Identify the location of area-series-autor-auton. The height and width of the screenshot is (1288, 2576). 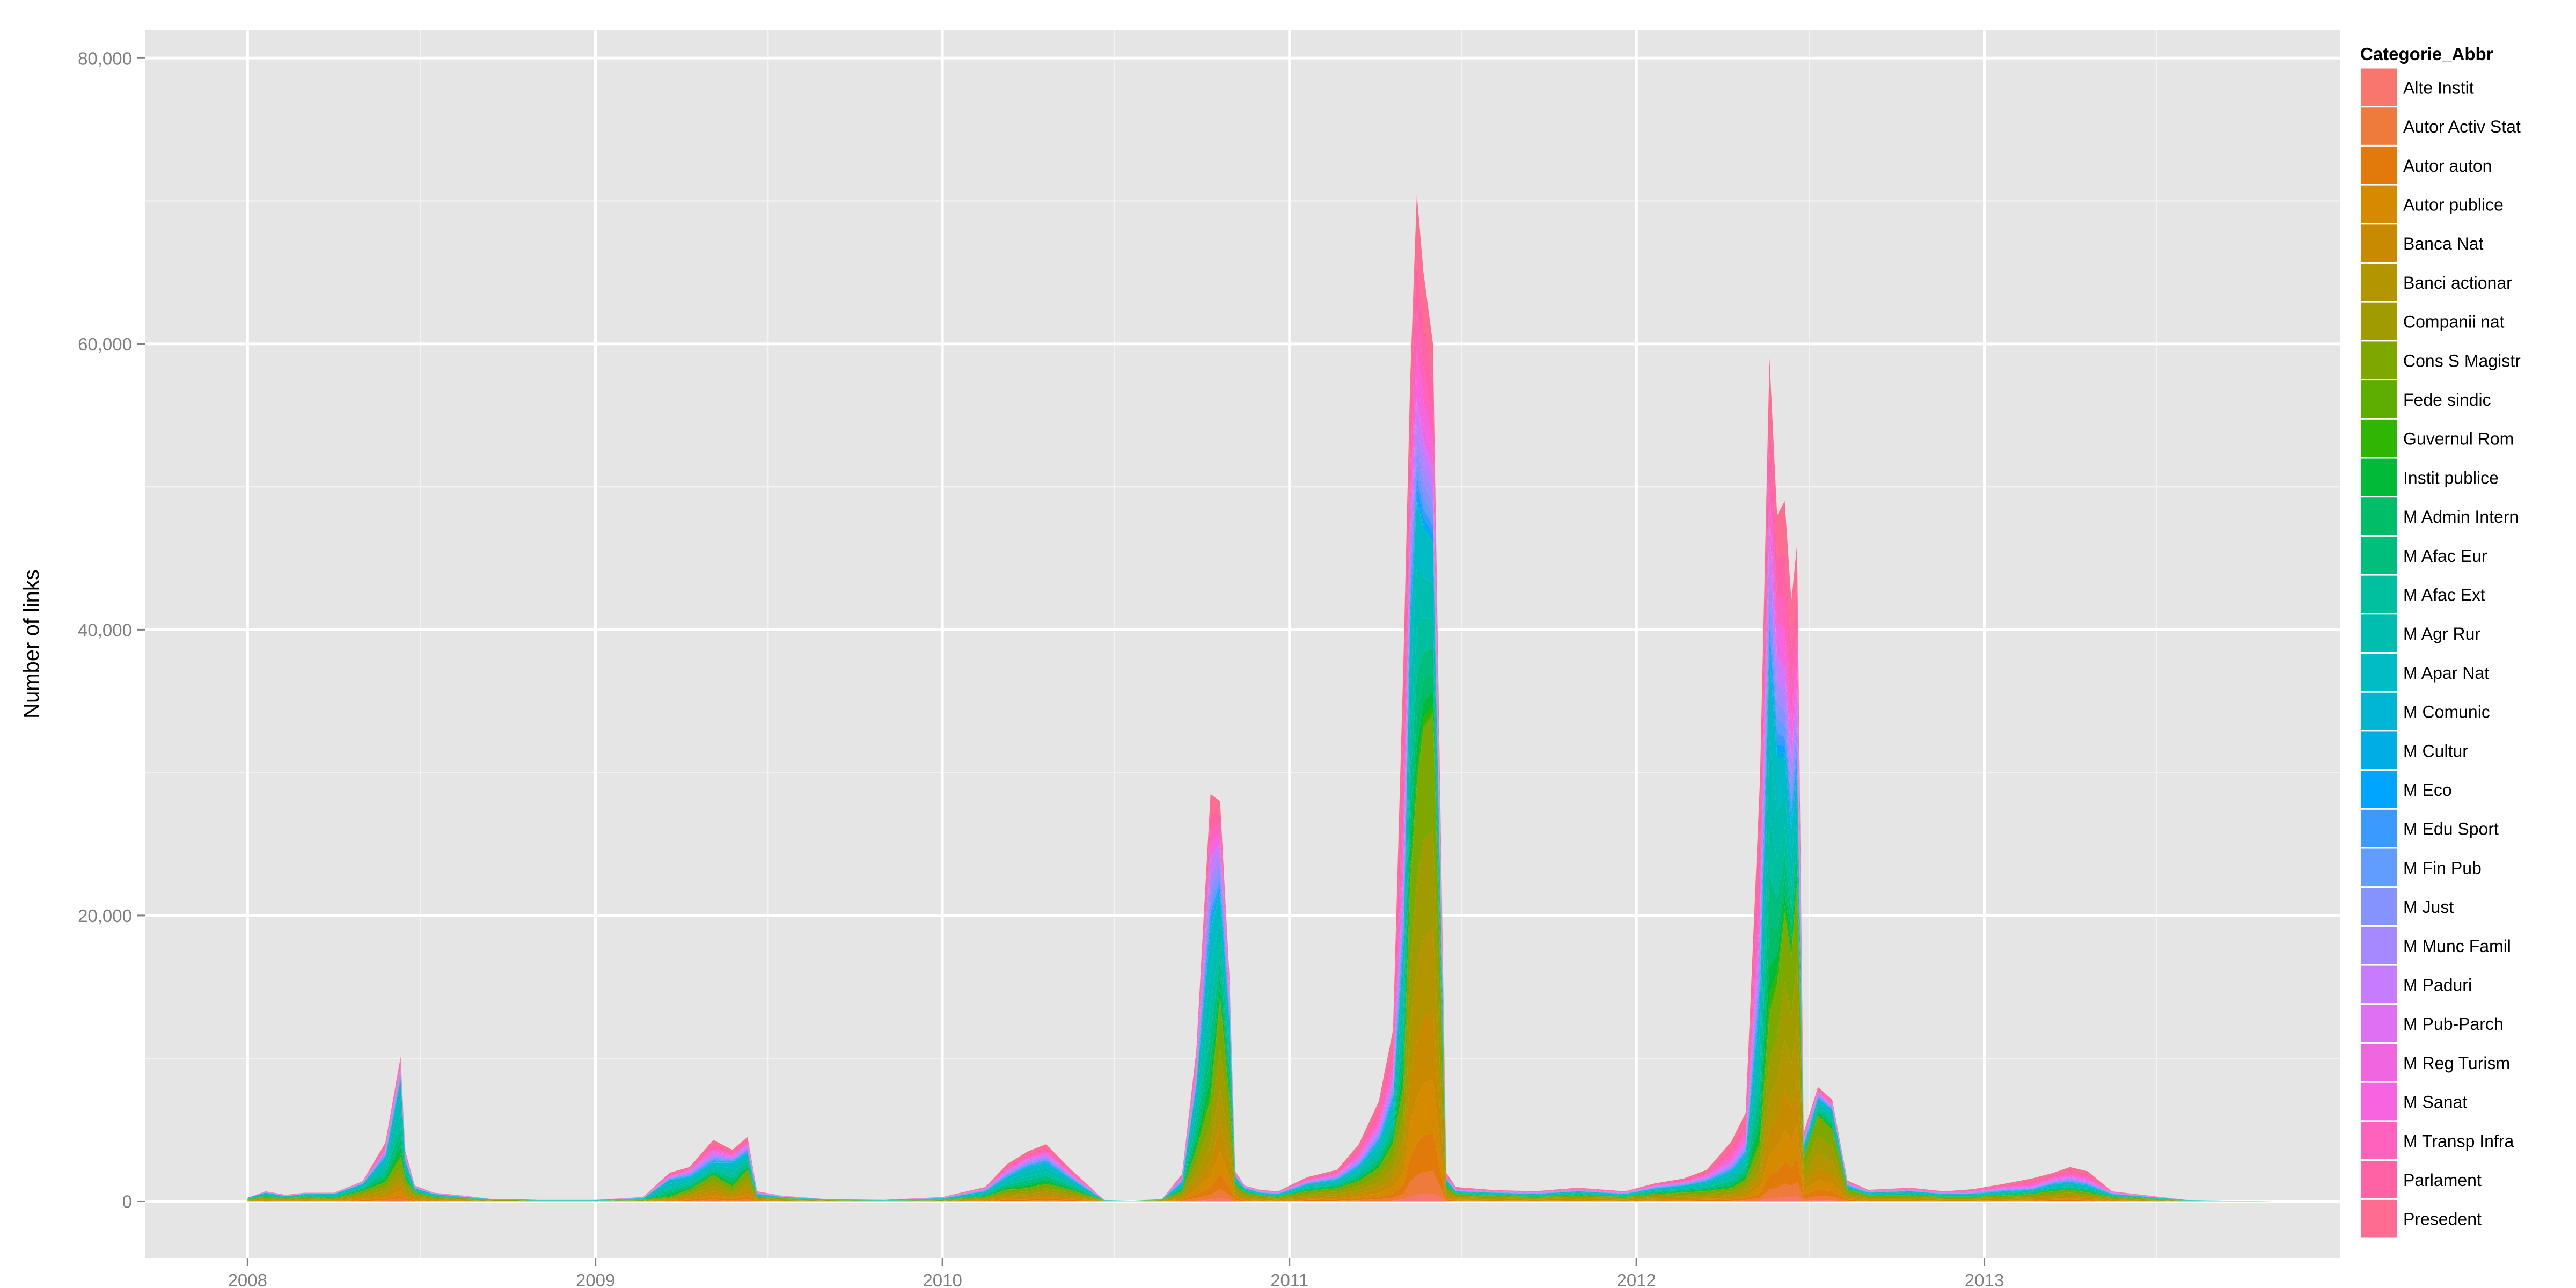
(1260, 1167).